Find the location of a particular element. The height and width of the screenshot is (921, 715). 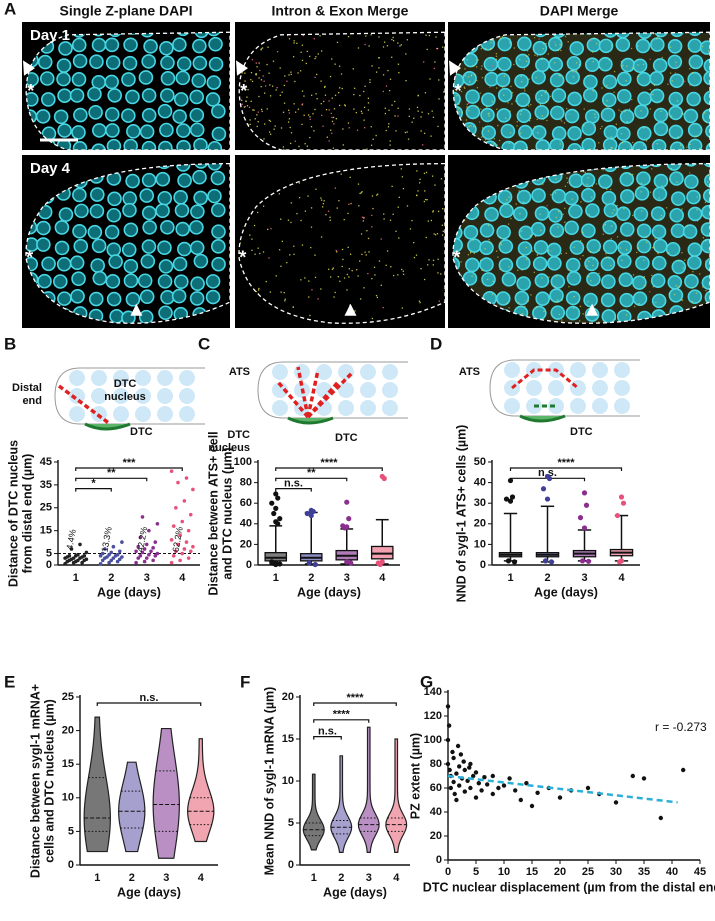

schematic-label: Distal is located at coordinates (27, 388).